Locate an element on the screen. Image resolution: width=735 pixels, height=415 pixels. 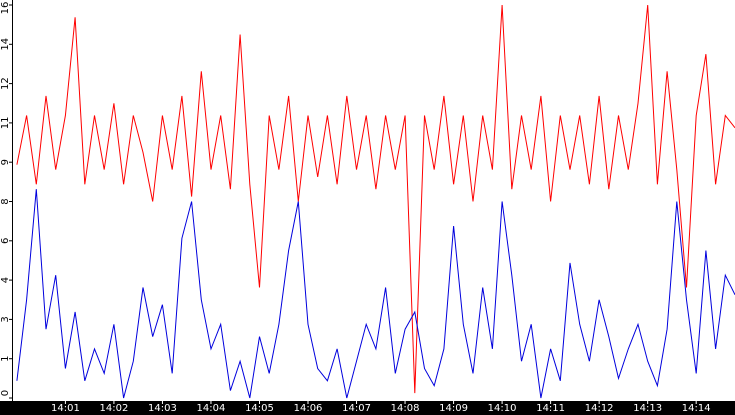
y-tick-label: 9 is located at coordinates (5, 162).